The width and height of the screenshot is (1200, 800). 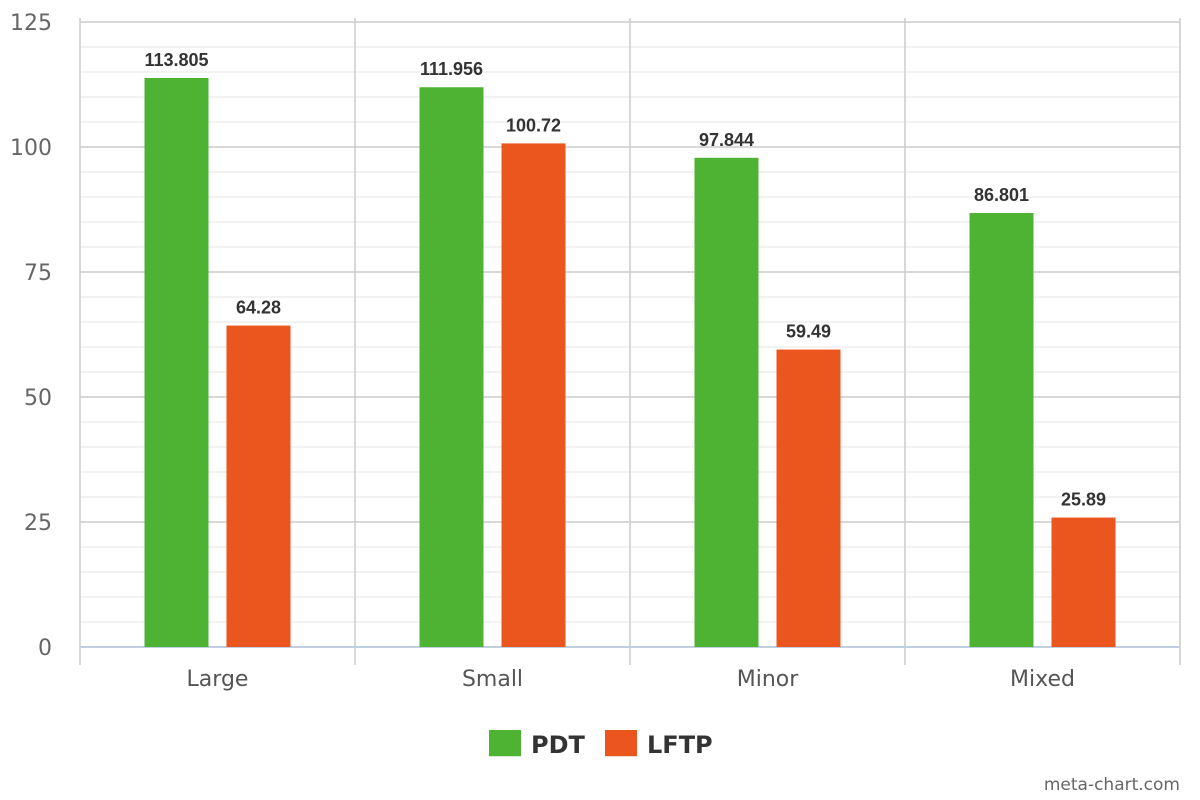 I want to click on data-label: 100.72, so click(x=533, y=125).